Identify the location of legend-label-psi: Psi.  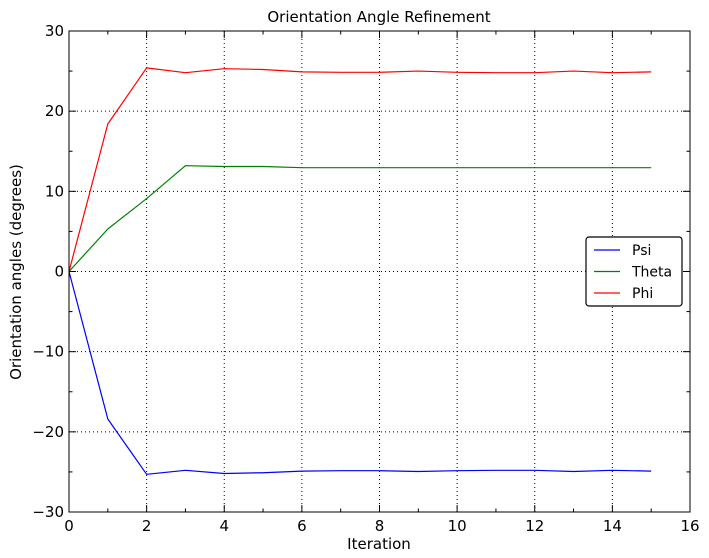
(641, 251).